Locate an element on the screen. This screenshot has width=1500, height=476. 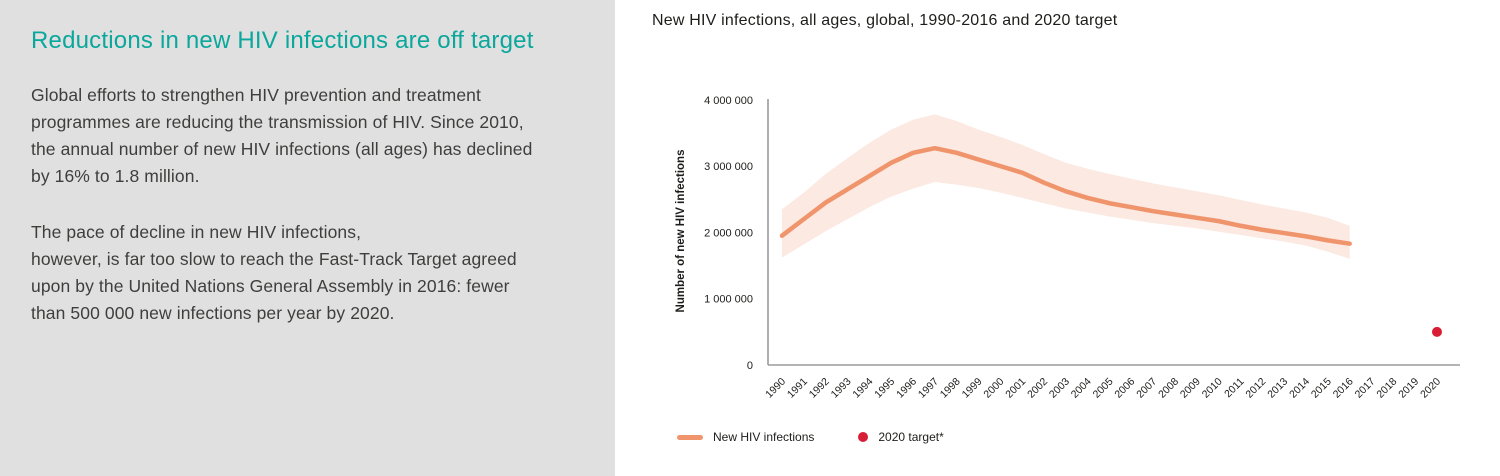
x-tick-label: 1991 is located at coordinates (797, 388).